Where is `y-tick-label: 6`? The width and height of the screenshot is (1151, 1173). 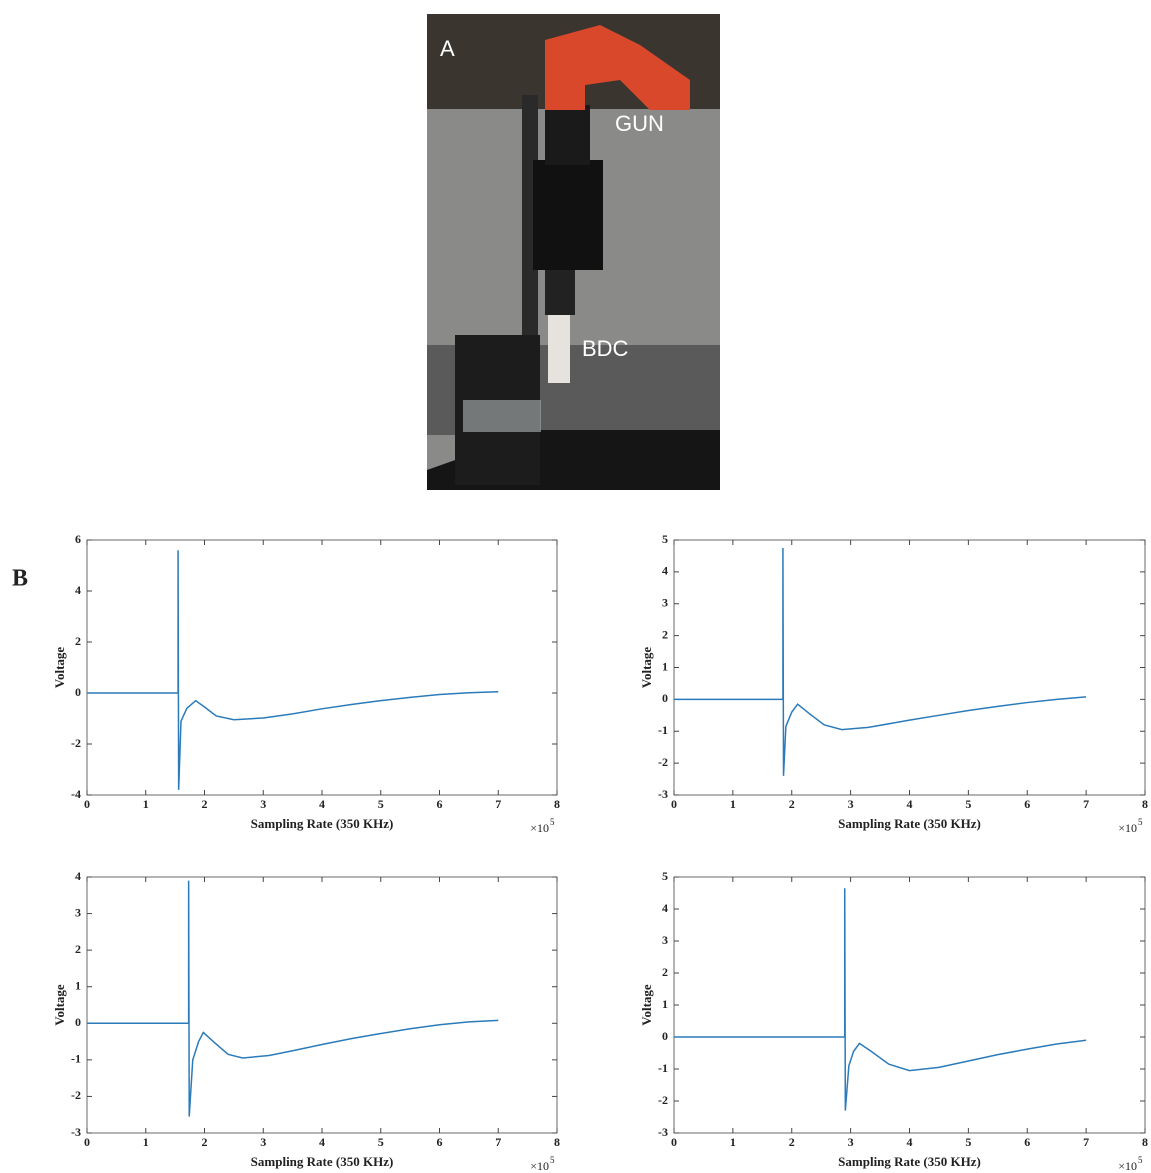
y-tick-label: 6 is located at coordinates (78, 539).